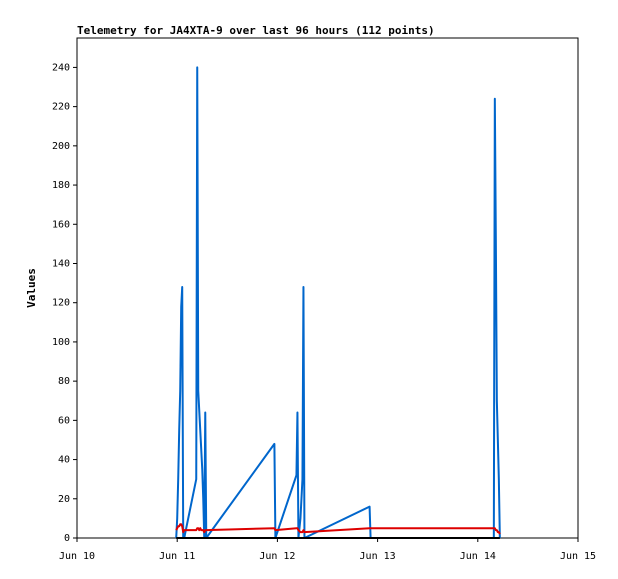  I want to click on series-line, so click(338, 529).